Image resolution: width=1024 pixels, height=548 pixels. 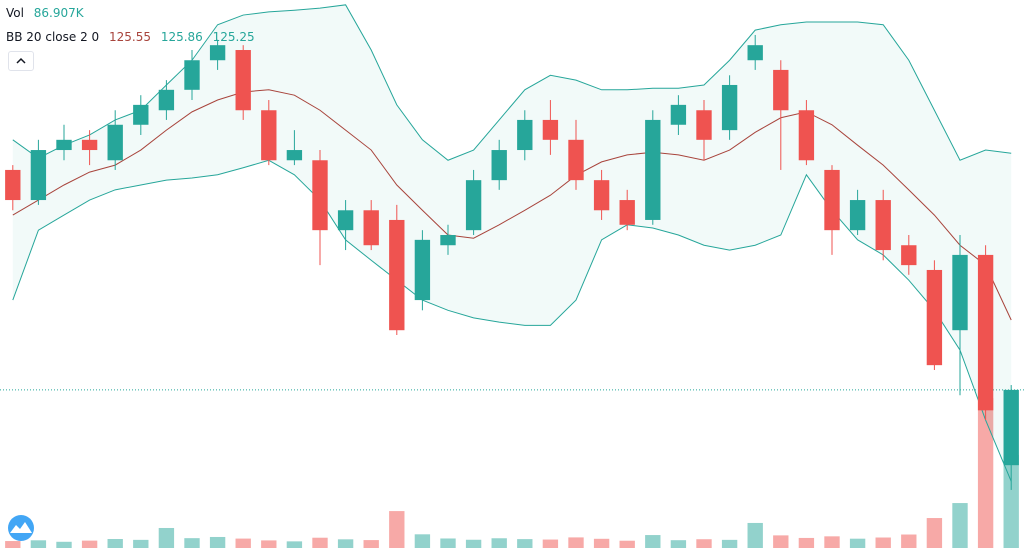 What do you see at coordinates (130, 37) in the screenshot?
I see `bb-basis: 125.55` at bounding box center [130, 37].